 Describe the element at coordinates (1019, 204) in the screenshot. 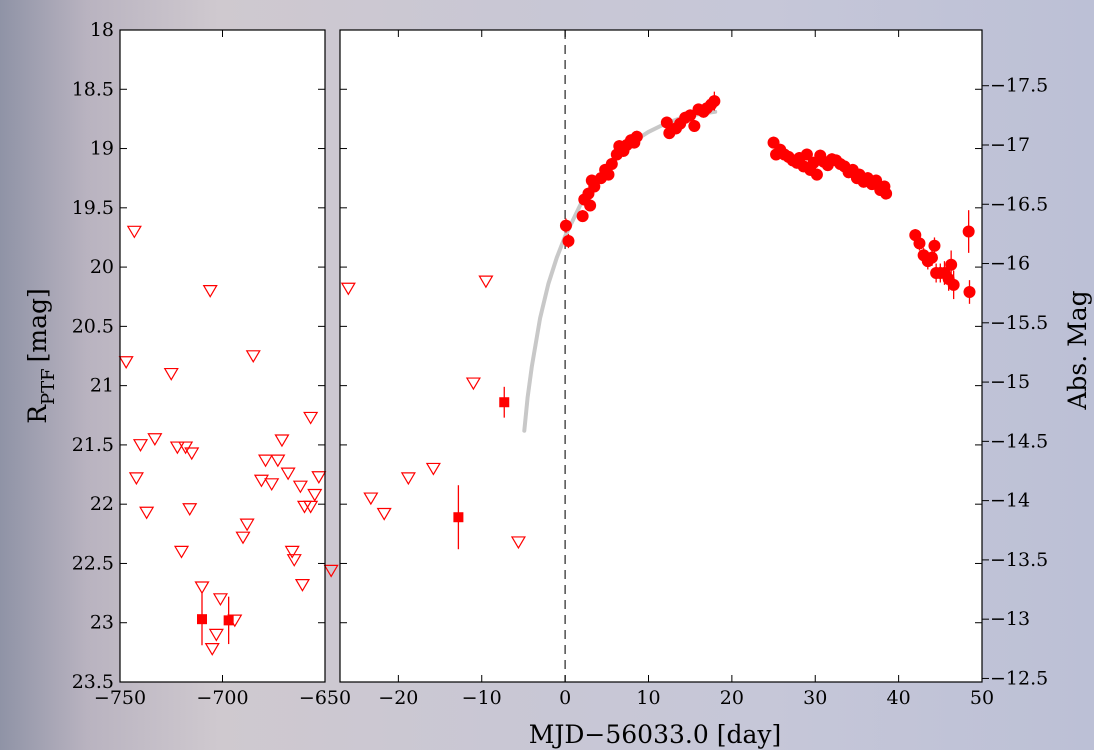

I see `y2-tick-label: −16.5` at that location.